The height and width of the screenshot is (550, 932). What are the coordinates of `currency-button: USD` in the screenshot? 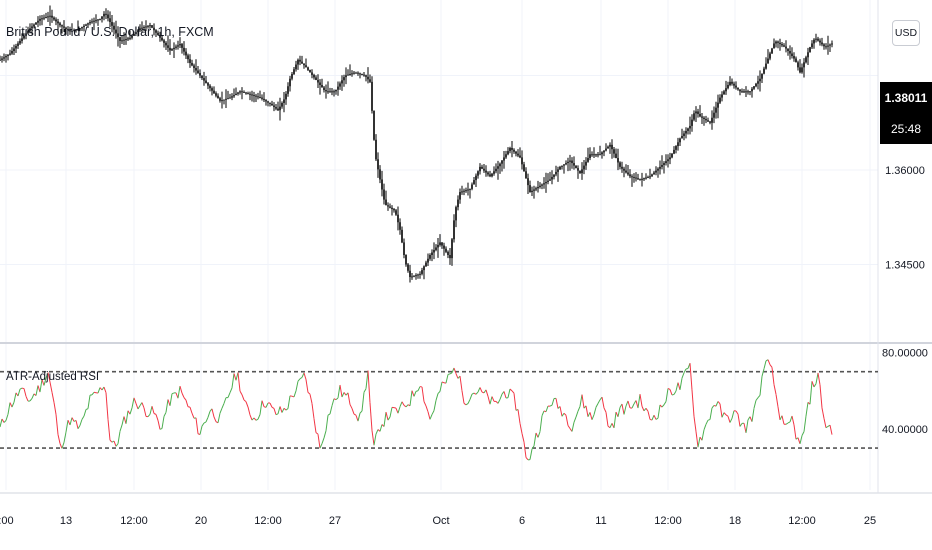 It's located at (906, 33).